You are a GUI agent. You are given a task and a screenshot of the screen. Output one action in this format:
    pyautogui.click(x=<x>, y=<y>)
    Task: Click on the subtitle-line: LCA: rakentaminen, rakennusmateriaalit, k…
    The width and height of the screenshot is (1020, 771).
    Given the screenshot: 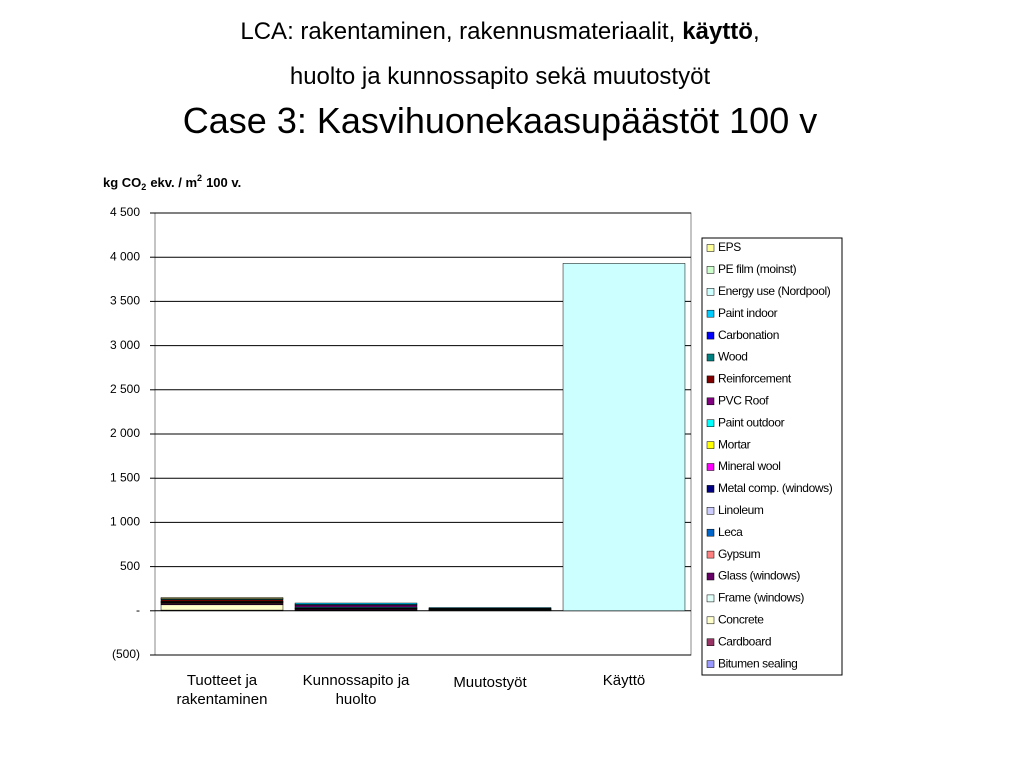 What is the action you would take?
    pyautogui.click(x=500, y=32)
    